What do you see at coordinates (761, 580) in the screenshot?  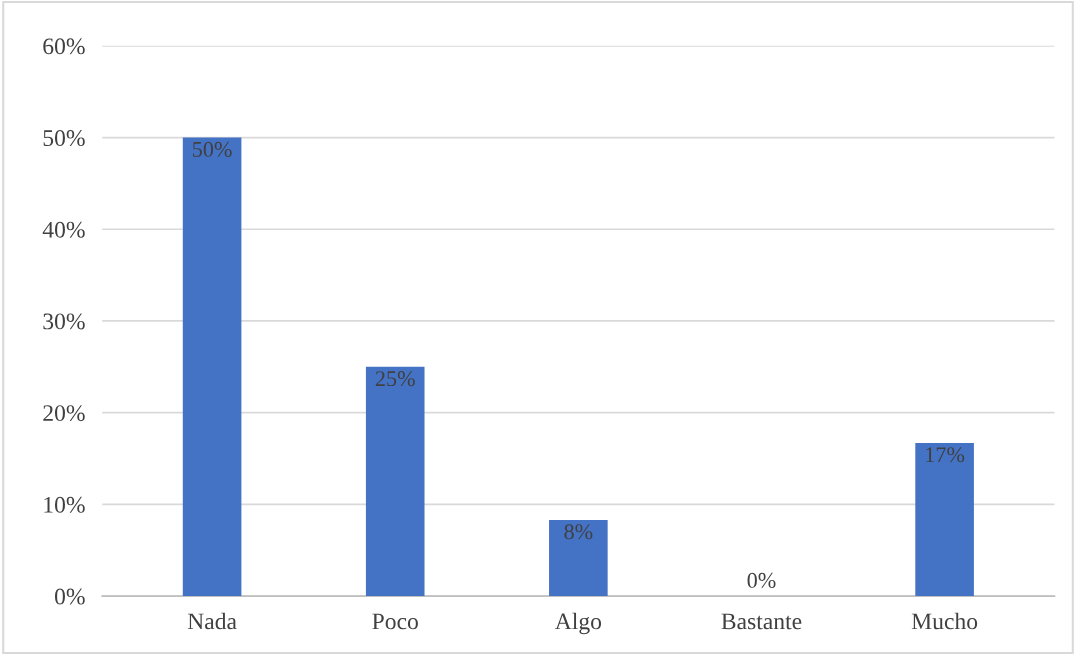 I see `data-label: 0%` at bounding box center [761, 580].